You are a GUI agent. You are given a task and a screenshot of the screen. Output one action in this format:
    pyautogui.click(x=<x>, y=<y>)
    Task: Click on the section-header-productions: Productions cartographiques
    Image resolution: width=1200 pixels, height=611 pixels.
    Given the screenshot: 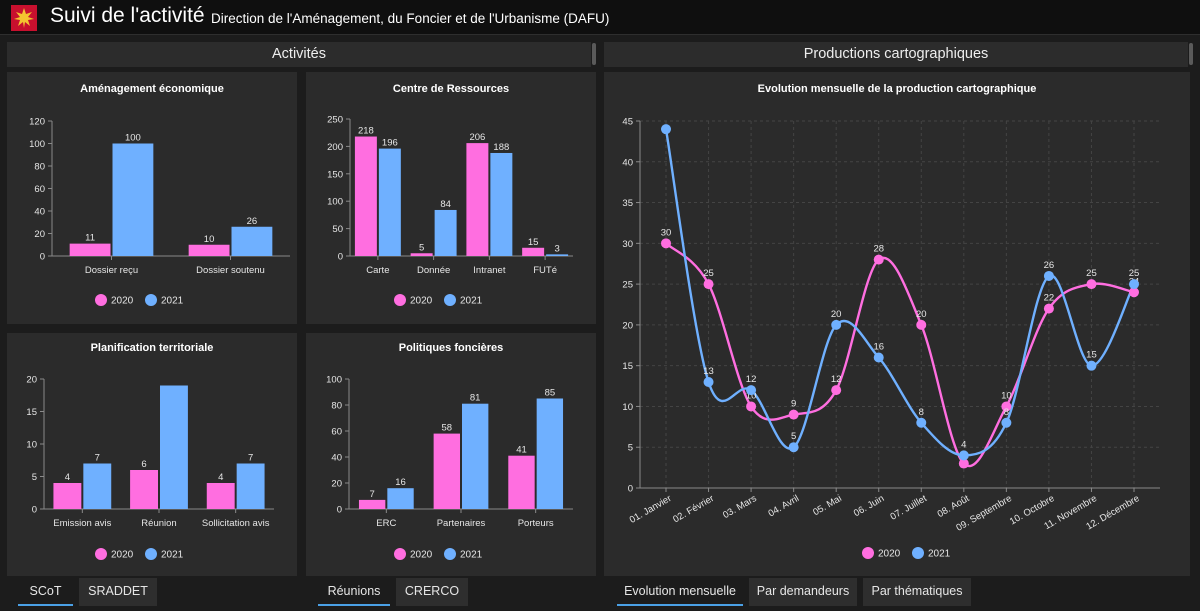 What is the action you would take?
    pyautogui.click(x=896, y=54)
    